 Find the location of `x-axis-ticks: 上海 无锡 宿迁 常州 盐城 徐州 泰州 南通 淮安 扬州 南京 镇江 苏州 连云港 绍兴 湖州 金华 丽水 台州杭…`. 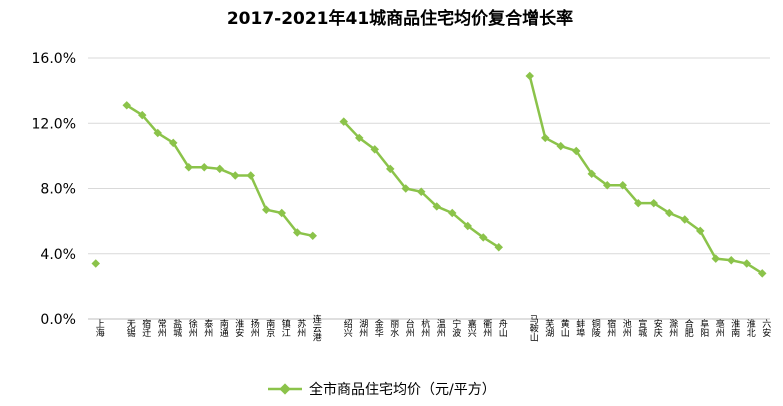

x-axis-ticks: 上海 无锡 宿迁 常州 盐城 徐州 泰州 南通 淮安 扬州 南京 镇江 苏州 连云港 绍兴 湖州 金华 丽水 台州杭… is located at coordinates (432, 327).